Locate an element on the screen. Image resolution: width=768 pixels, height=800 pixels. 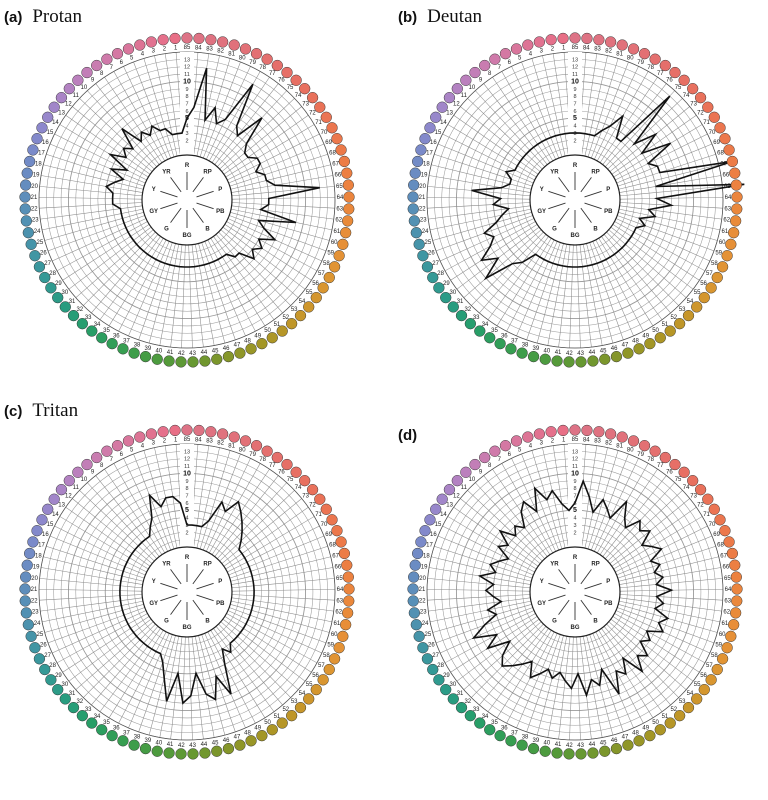
cap-number: 59 is located at coordinates (330, 646).